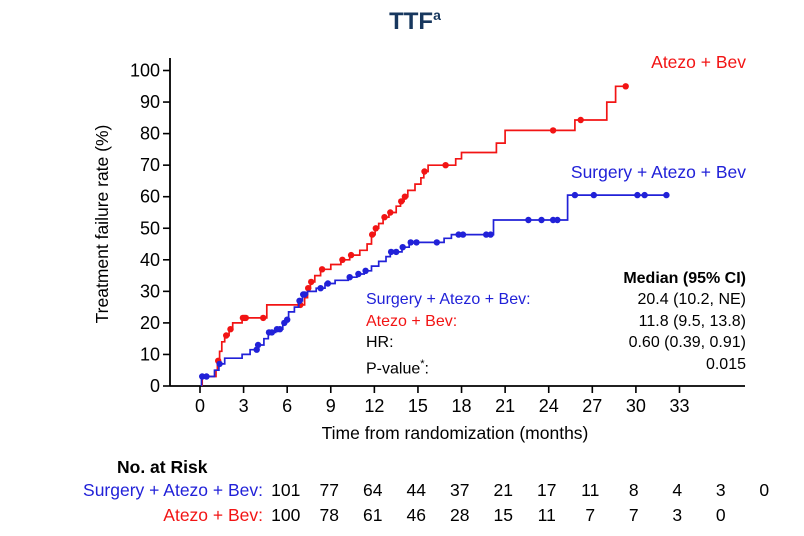  Describe the element at coordinates (150, 102) in the screenshot. I see `y-tick-label: 90` at that location.